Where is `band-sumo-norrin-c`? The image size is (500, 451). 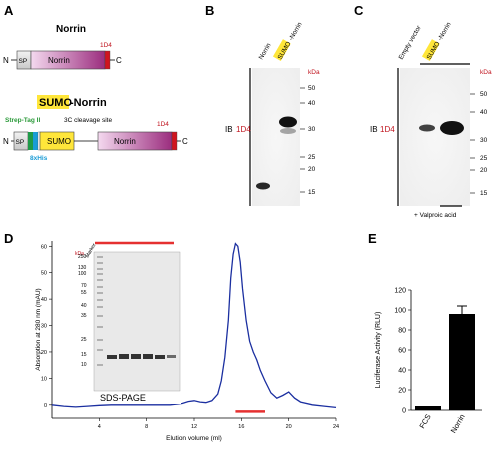 band-sumo-norrin-c is located at coordinates (452, 128).